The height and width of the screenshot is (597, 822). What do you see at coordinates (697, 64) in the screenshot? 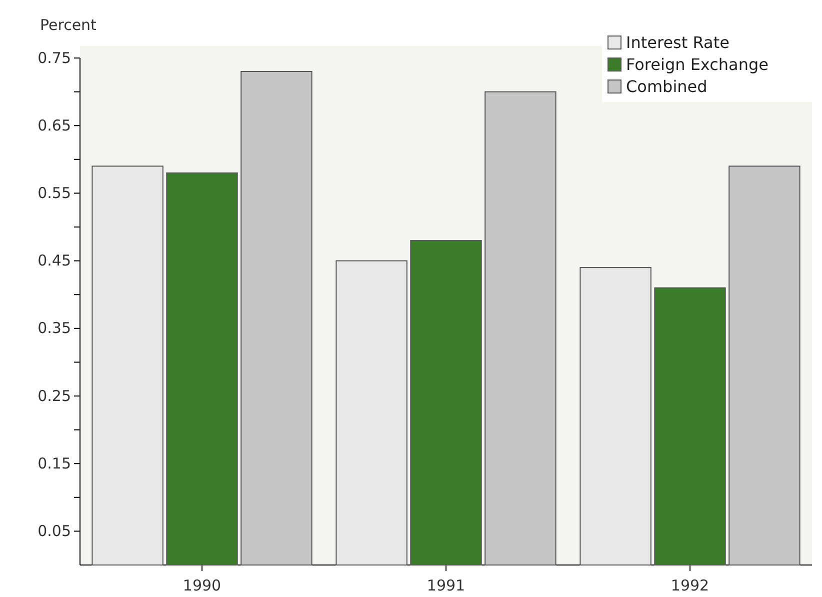
I see `legend-label: Foreign Exchange` at bounding box center [697, 64].